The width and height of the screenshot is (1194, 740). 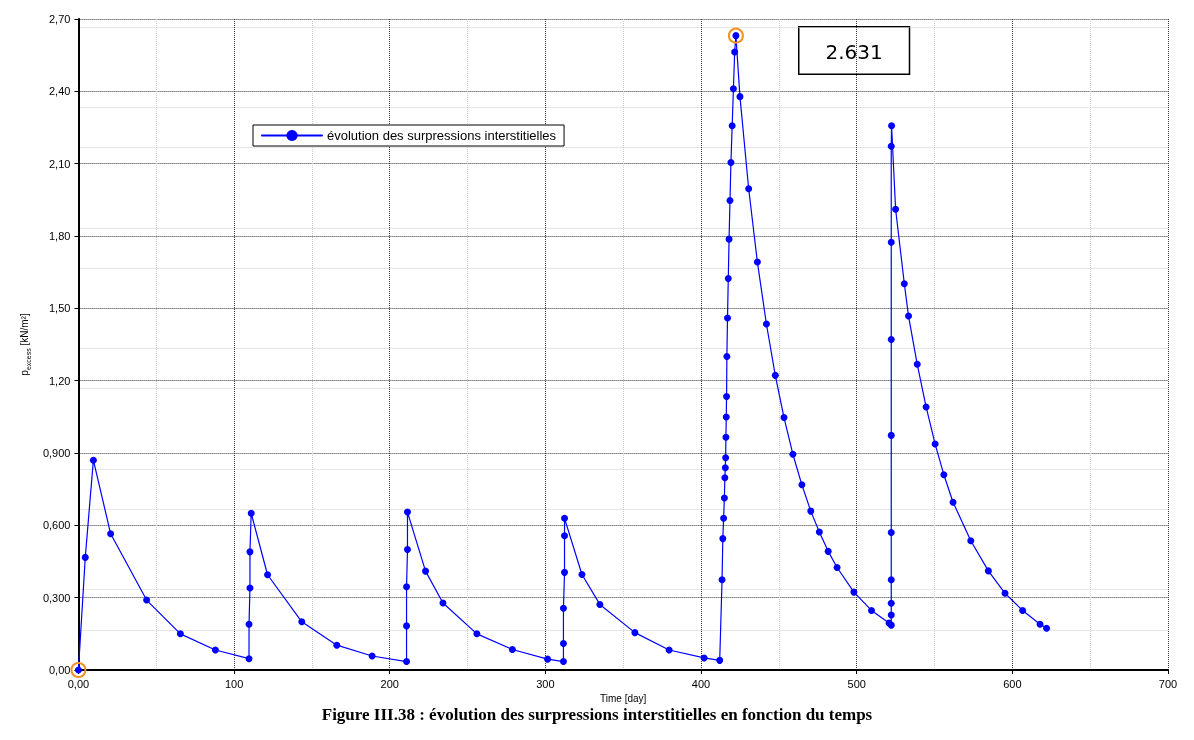 What do you see at coordinates (1012, 683) in the screenshot?
I see `x-tick-label: 600` at bounding box center [1012, 683].